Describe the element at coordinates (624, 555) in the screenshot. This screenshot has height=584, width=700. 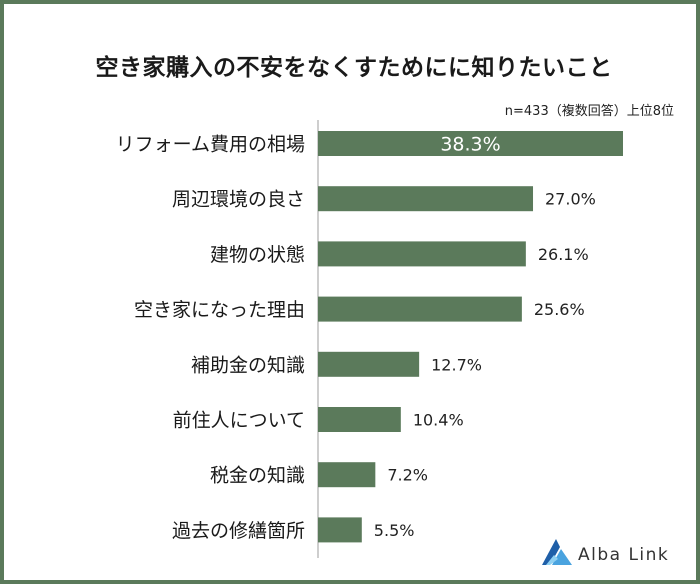
I see `logo-text: Alba Link` at that location.